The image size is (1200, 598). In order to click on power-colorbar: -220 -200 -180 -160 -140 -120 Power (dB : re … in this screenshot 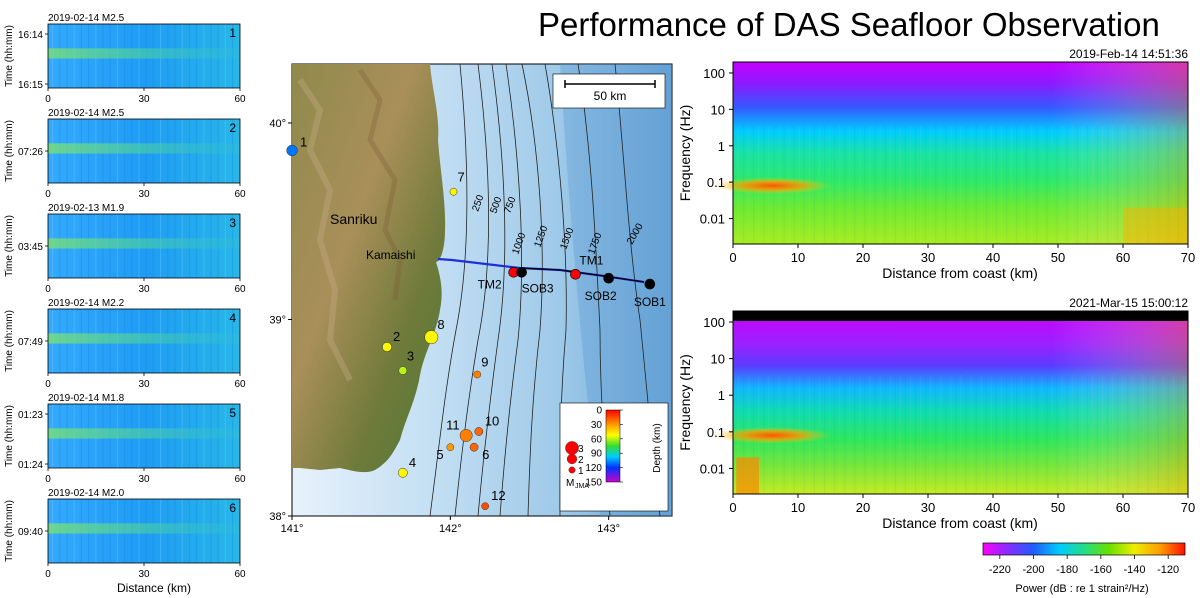, I will do `click(1084, 568)`.